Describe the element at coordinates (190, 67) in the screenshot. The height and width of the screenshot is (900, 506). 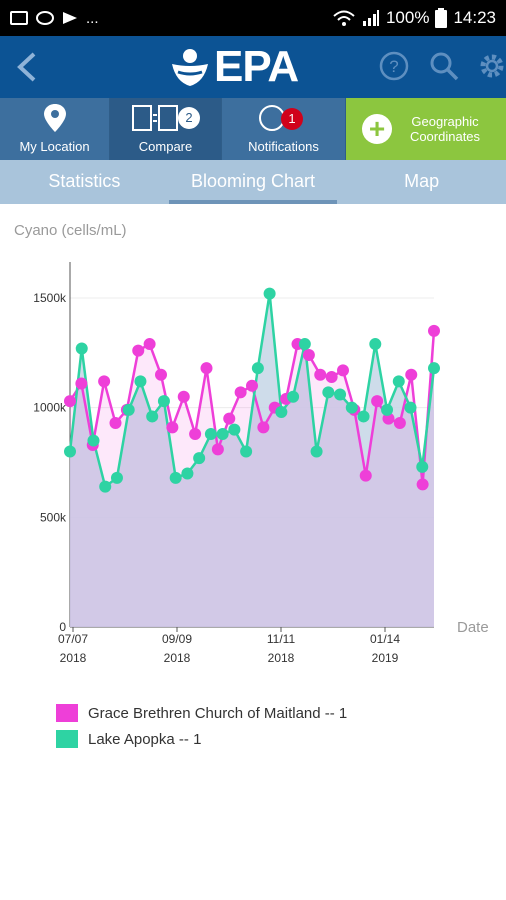
I see `epa-flower-icon` at that location.